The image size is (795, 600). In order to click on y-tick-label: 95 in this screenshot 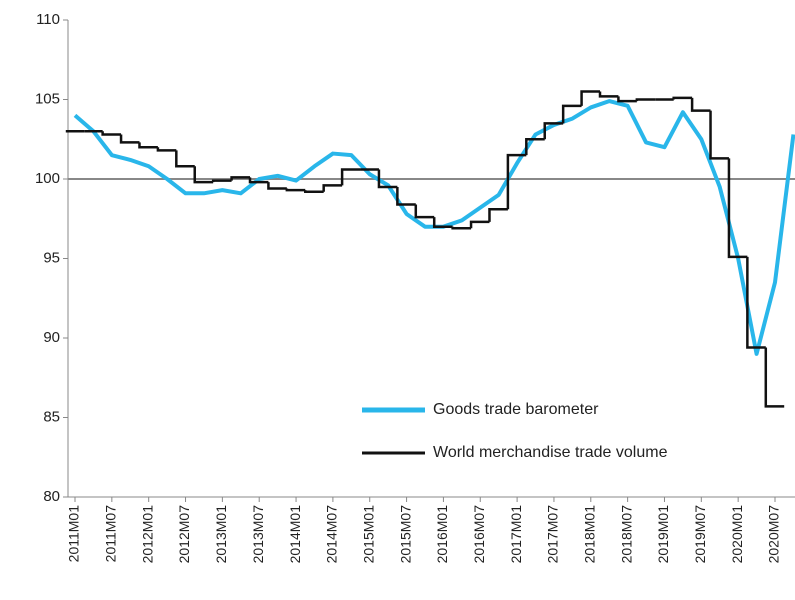, I will do `click(51, 257)`.